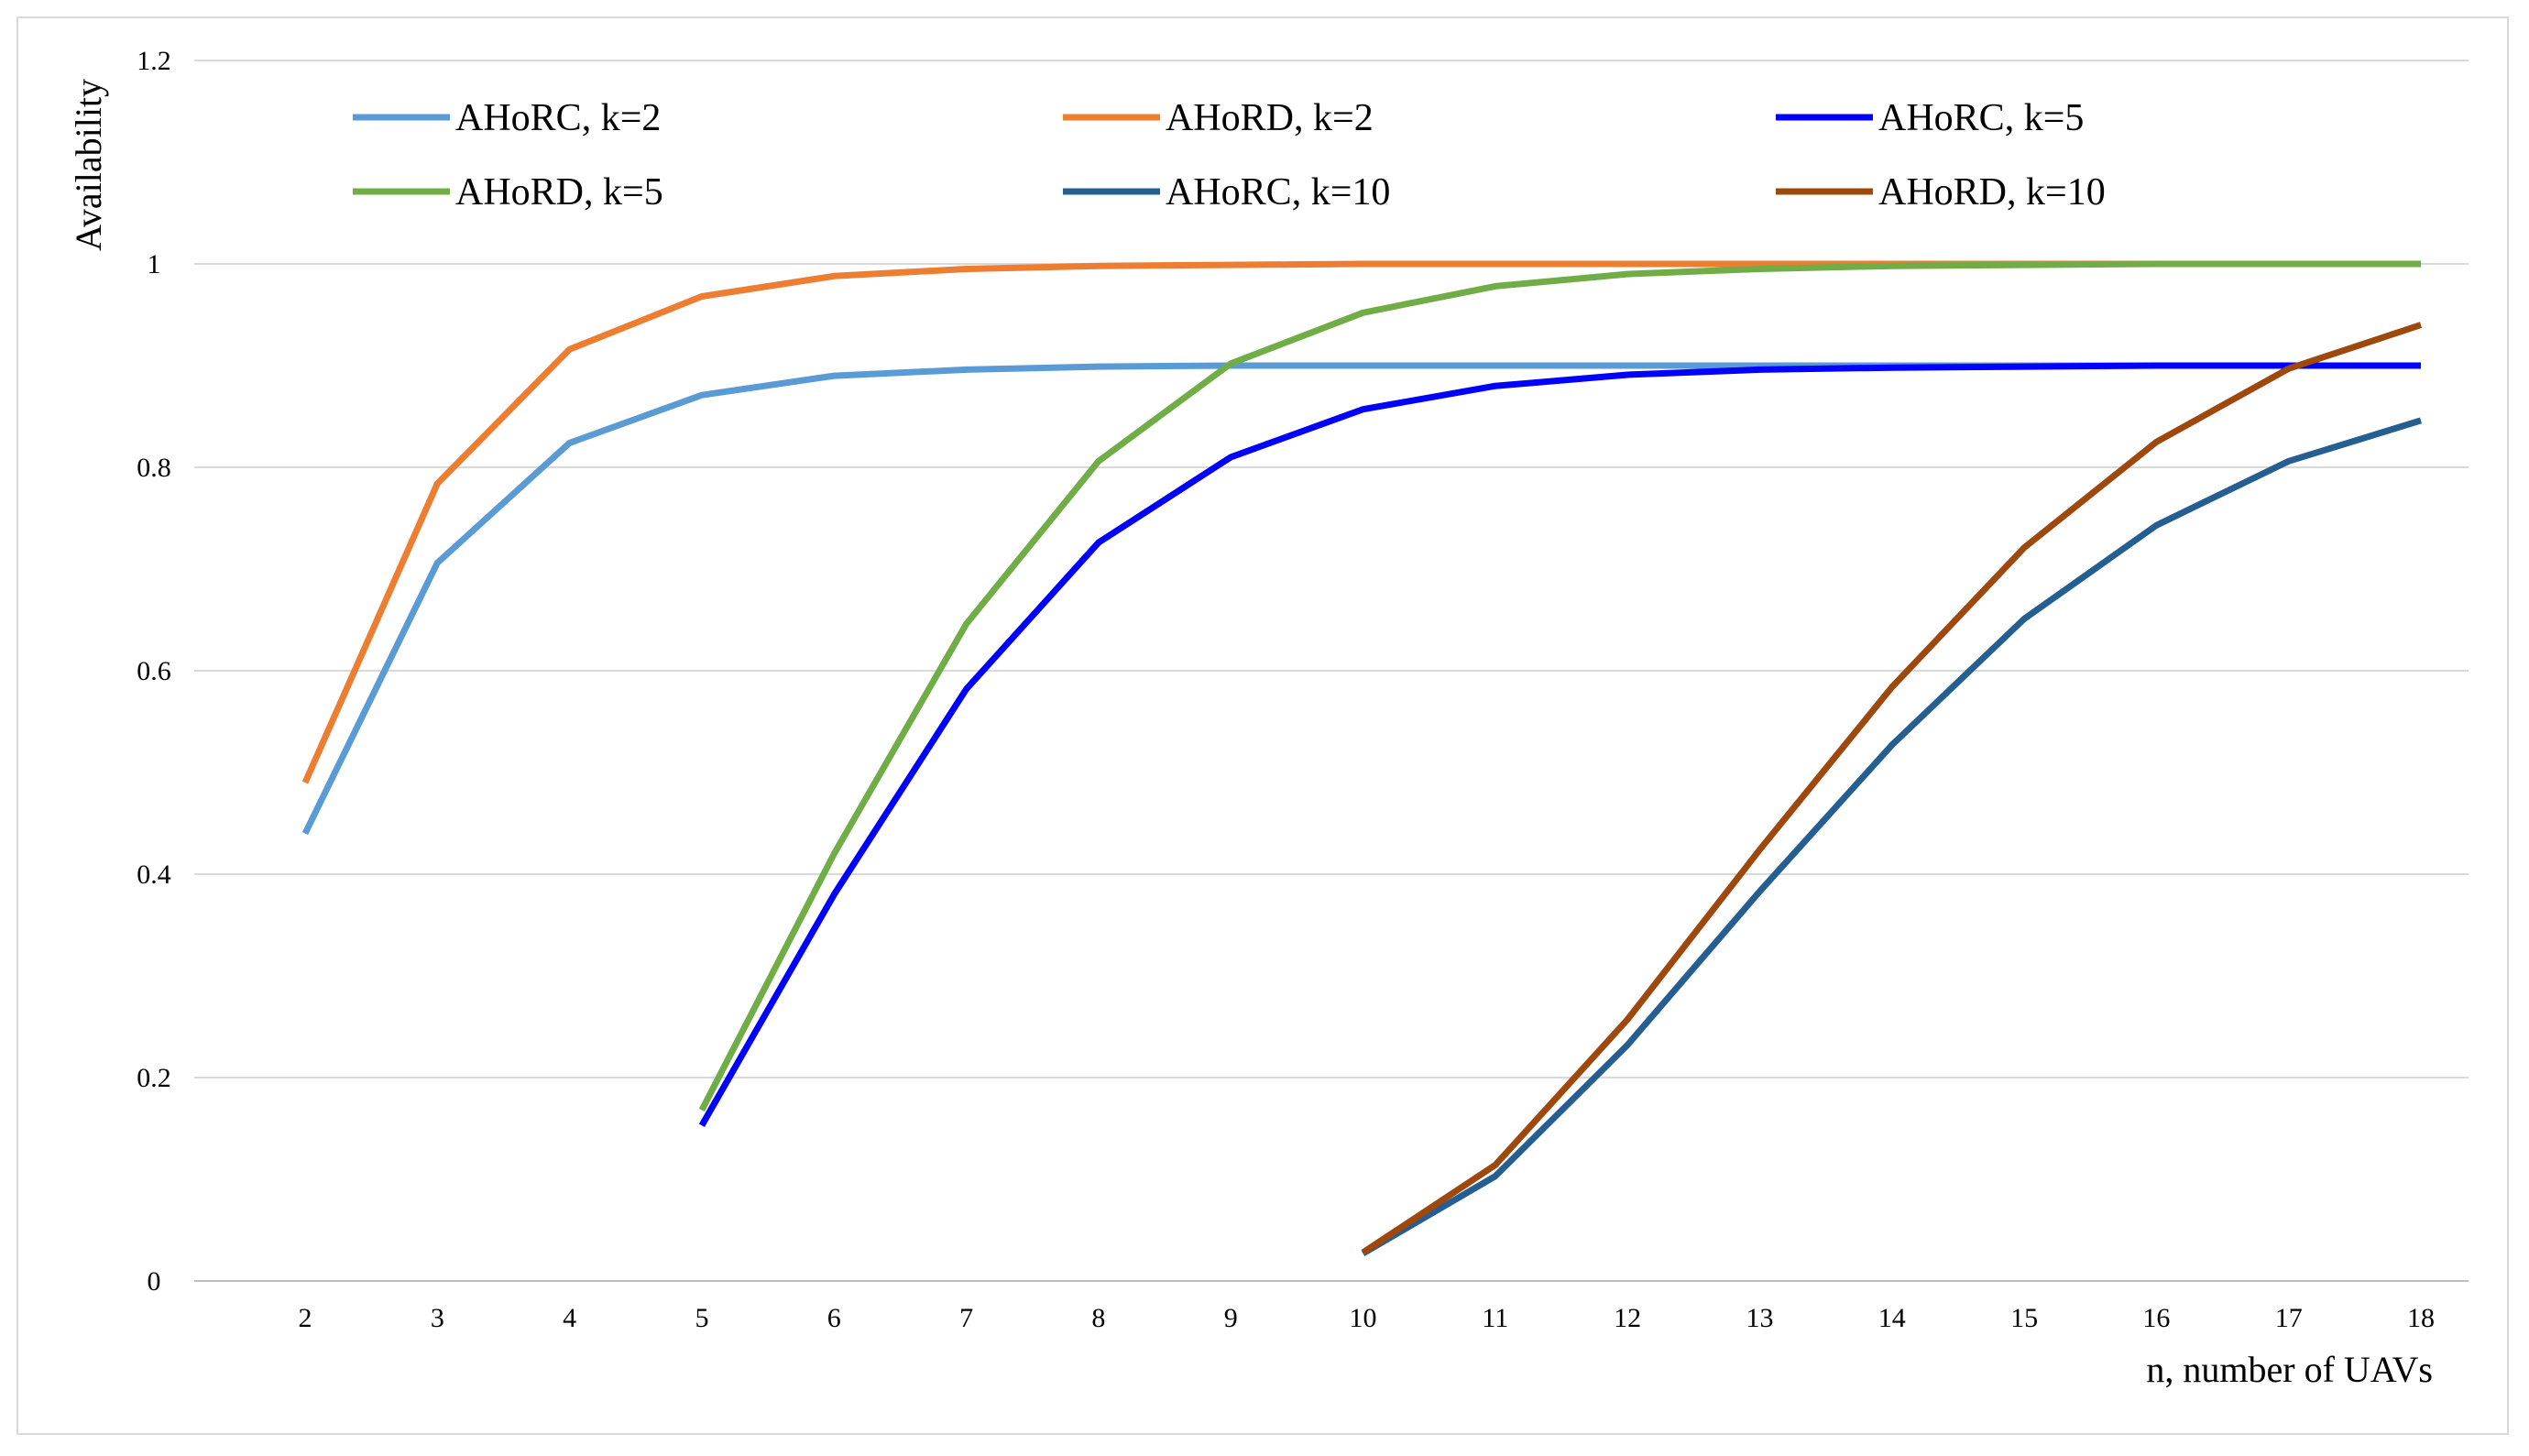 This screenshot has width=2529, height=1456. What do you see at coordinates (2156, 1318) in the screenshot?
I see `x-tick-label: 16` at bounding box center [2156, 1318].